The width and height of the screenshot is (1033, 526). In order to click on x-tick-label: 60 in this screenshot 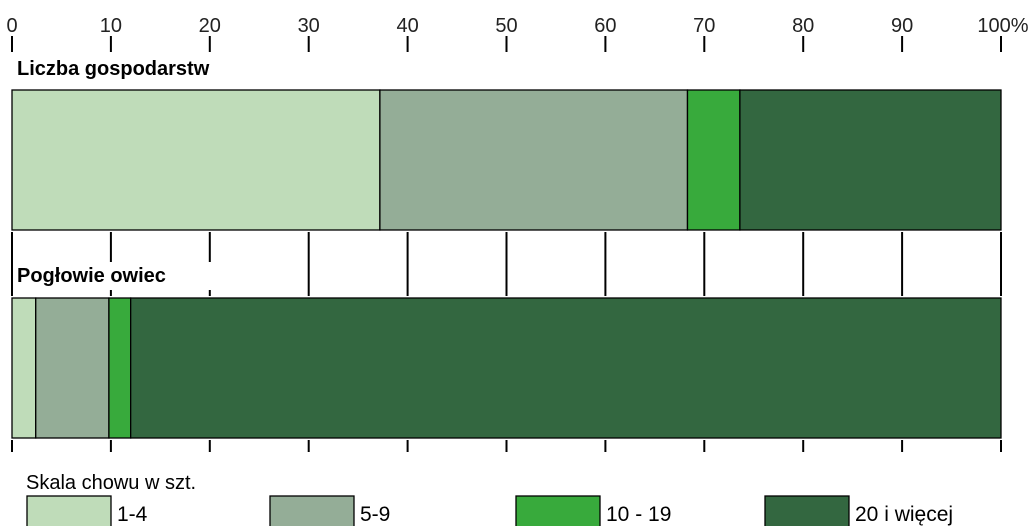, I will do `click(605, 26)`.